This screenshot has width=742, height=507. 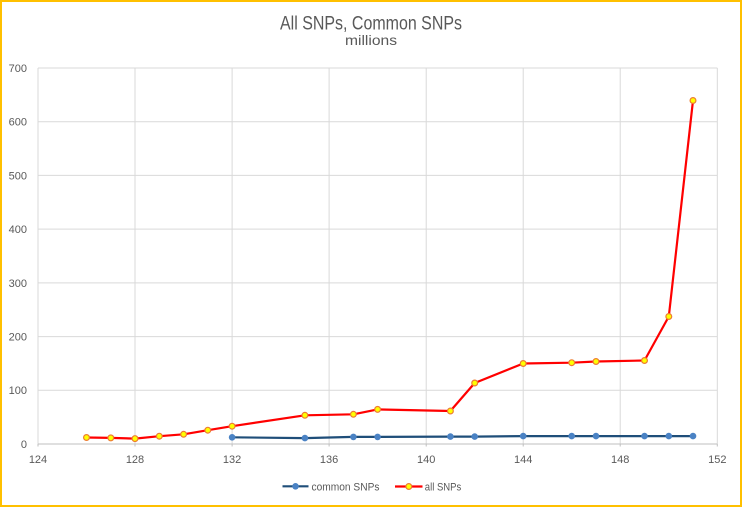 I want to click on svg-text: 300, so click(x=18, y=284).